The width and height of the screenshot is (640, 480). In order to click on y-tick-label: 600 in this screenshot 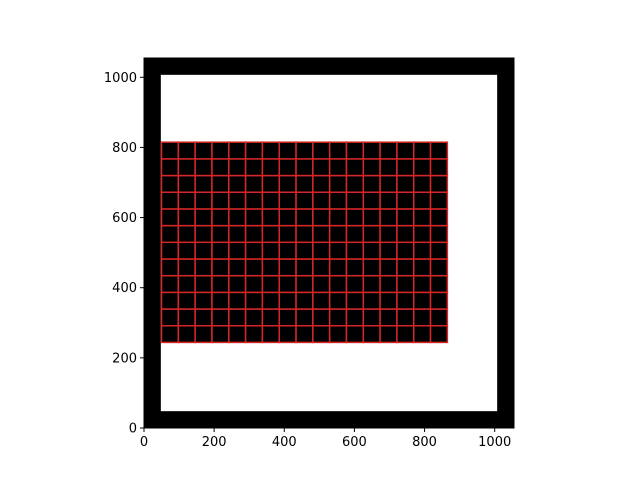, I will do `click(124, 218)`.